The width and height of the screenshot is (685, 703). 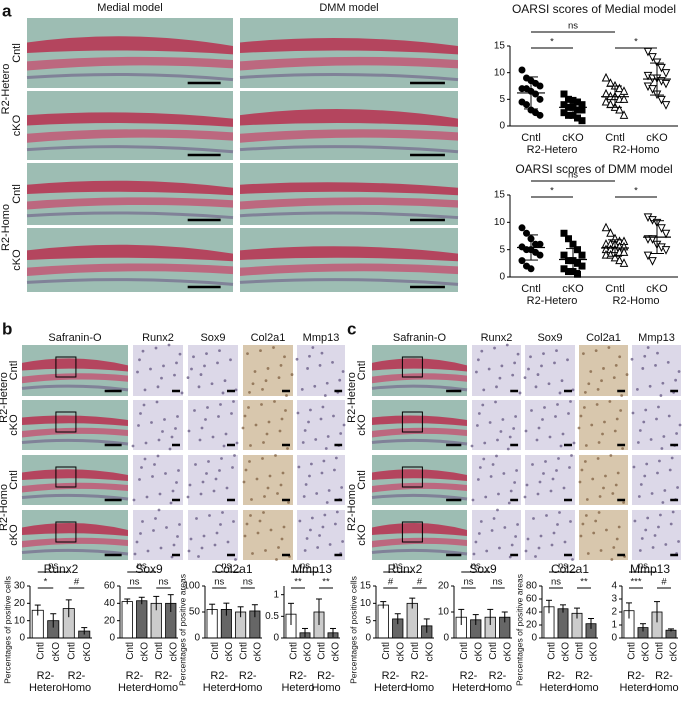 What do you see at coordinates (276, 594) in the screenshot?
I see `y-tick-label: 1` at bounding box center [276, 594].